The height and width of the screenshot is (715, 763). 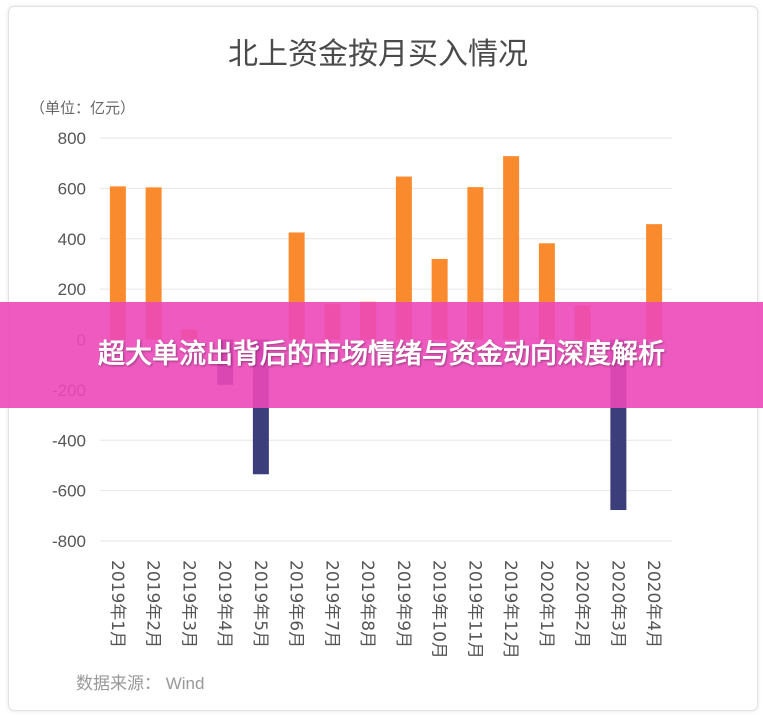 What do you see at coordinates (69, 541) in the screenshot?
I see `y-tick-label: -800` at bounding box center [69, 541].